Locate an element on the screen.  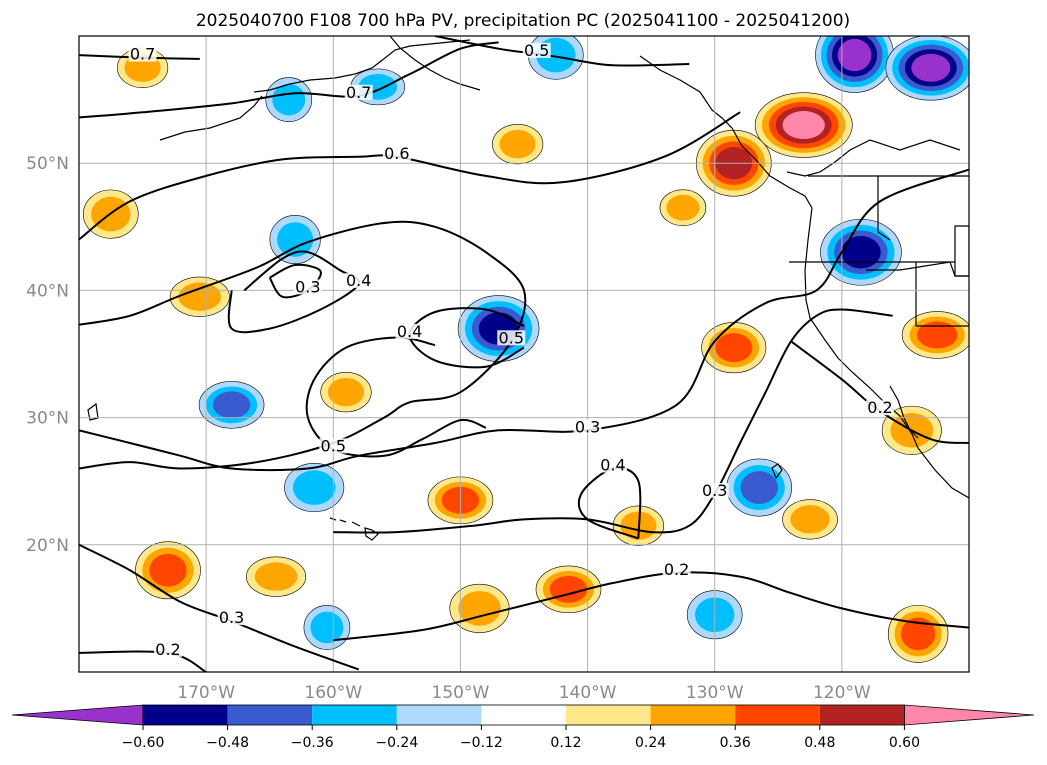
colorbar-extend-min is located at coordinates (77, 715).